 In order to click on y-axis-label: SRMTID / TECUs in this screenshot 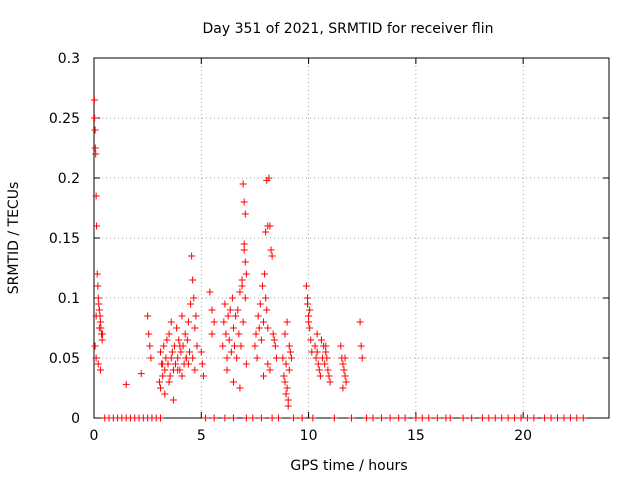, I will do `click(14, 238)`.